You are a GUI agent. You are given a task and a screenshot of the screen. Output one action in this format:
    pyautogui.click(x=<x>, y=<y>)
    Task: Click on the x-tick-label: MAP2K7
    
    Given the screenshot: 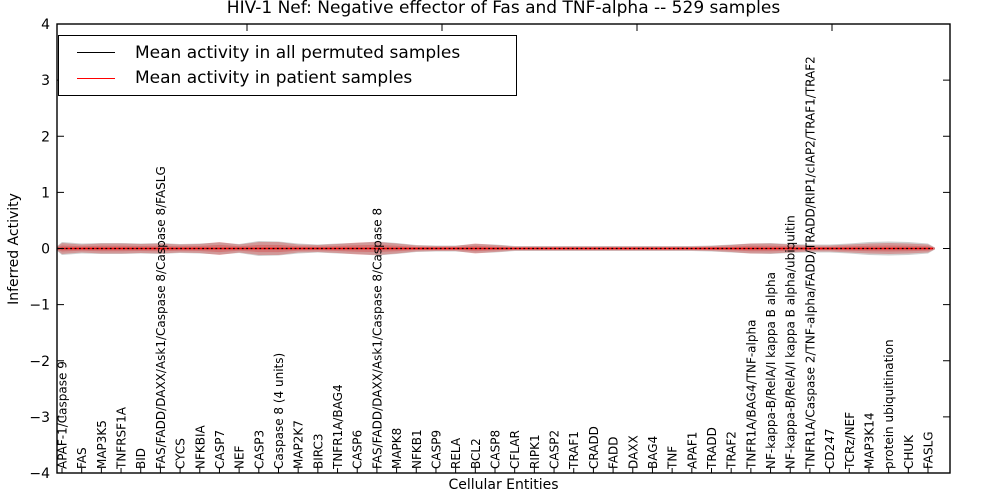 What is the action you would take?
    pyautogui.click(x=299, y=444)
    